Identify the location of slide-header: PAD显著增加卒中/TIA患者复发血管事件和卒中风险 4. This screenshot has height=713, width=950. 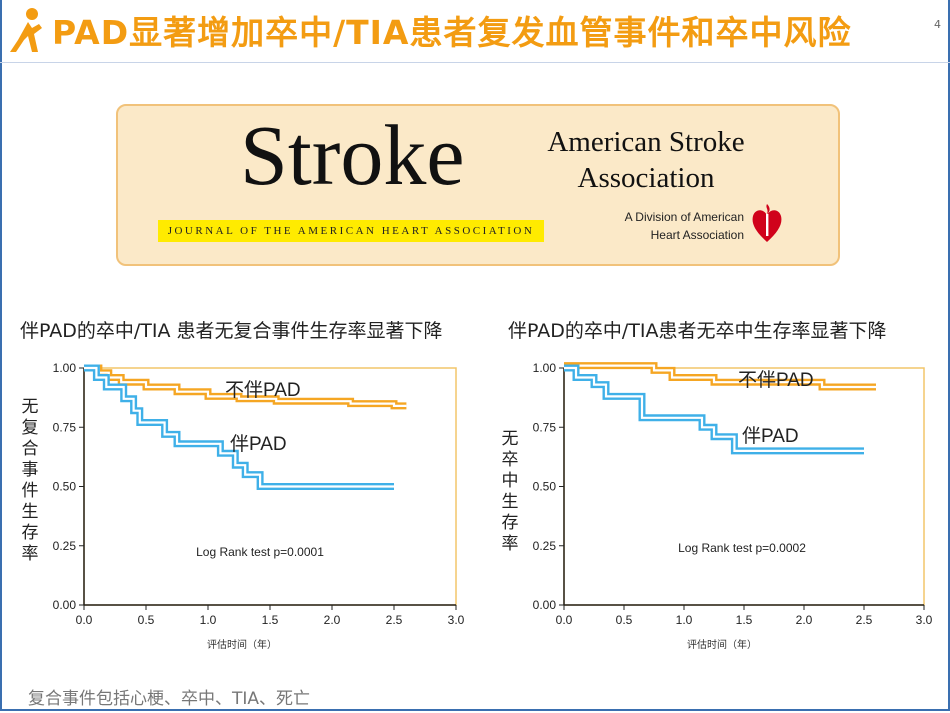
(475, 30).